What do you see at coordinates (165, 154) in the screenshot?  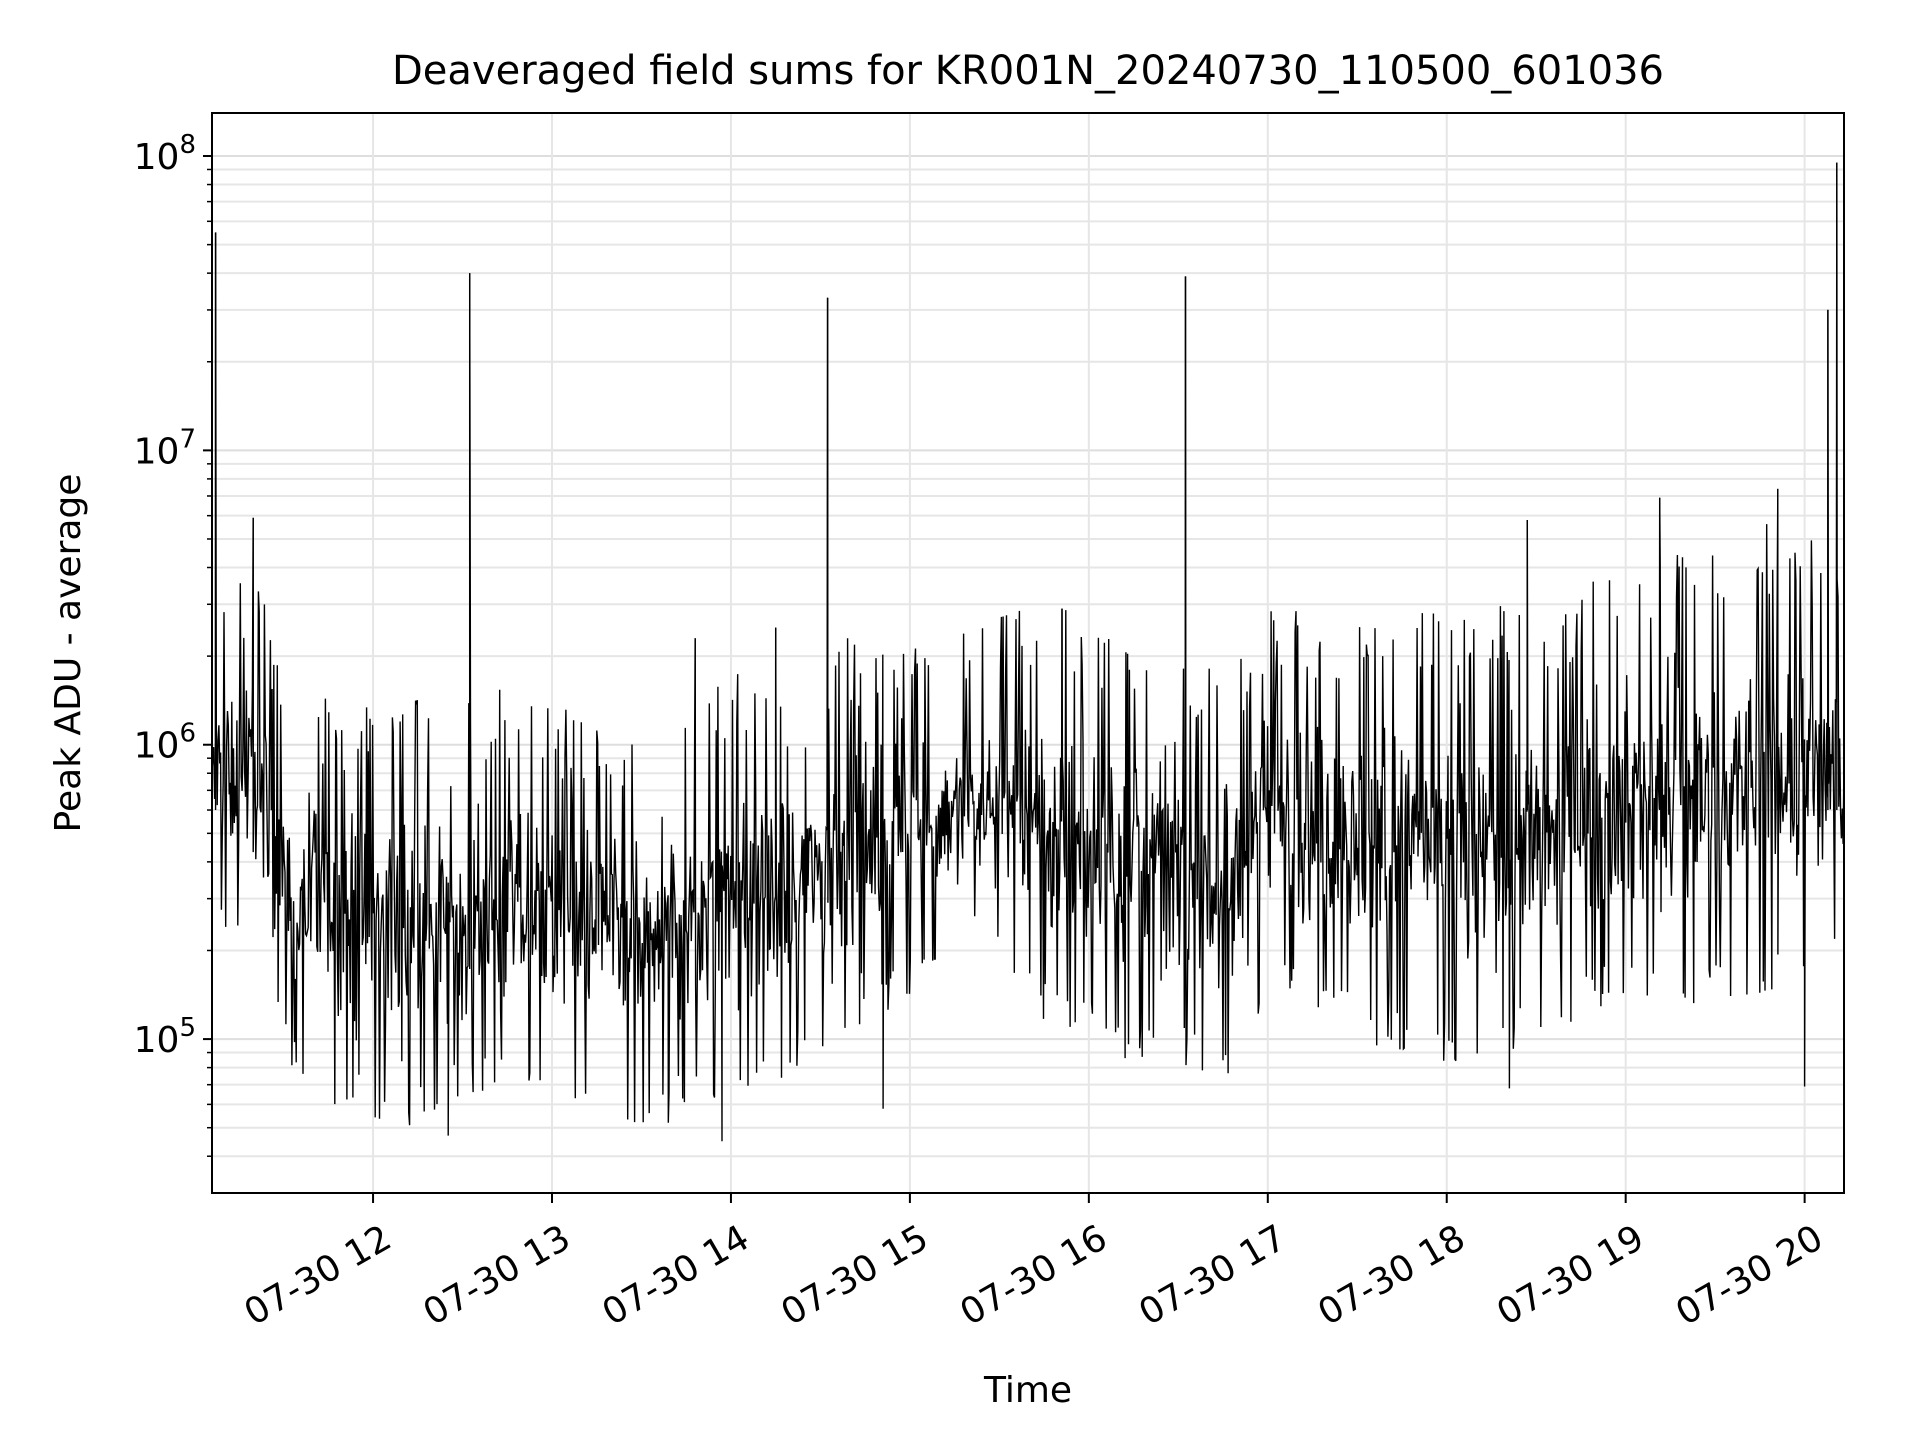 I see `y-tick-label: 10⁸` at bounding box center [165, 154].